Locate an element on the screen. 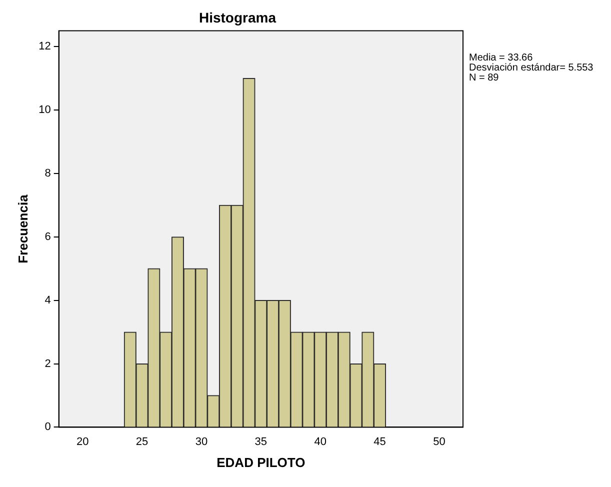 Image resolution: width=611 pixels, height=487 pixels. y-tick-label: 12 is located at coordinates (44, 46).